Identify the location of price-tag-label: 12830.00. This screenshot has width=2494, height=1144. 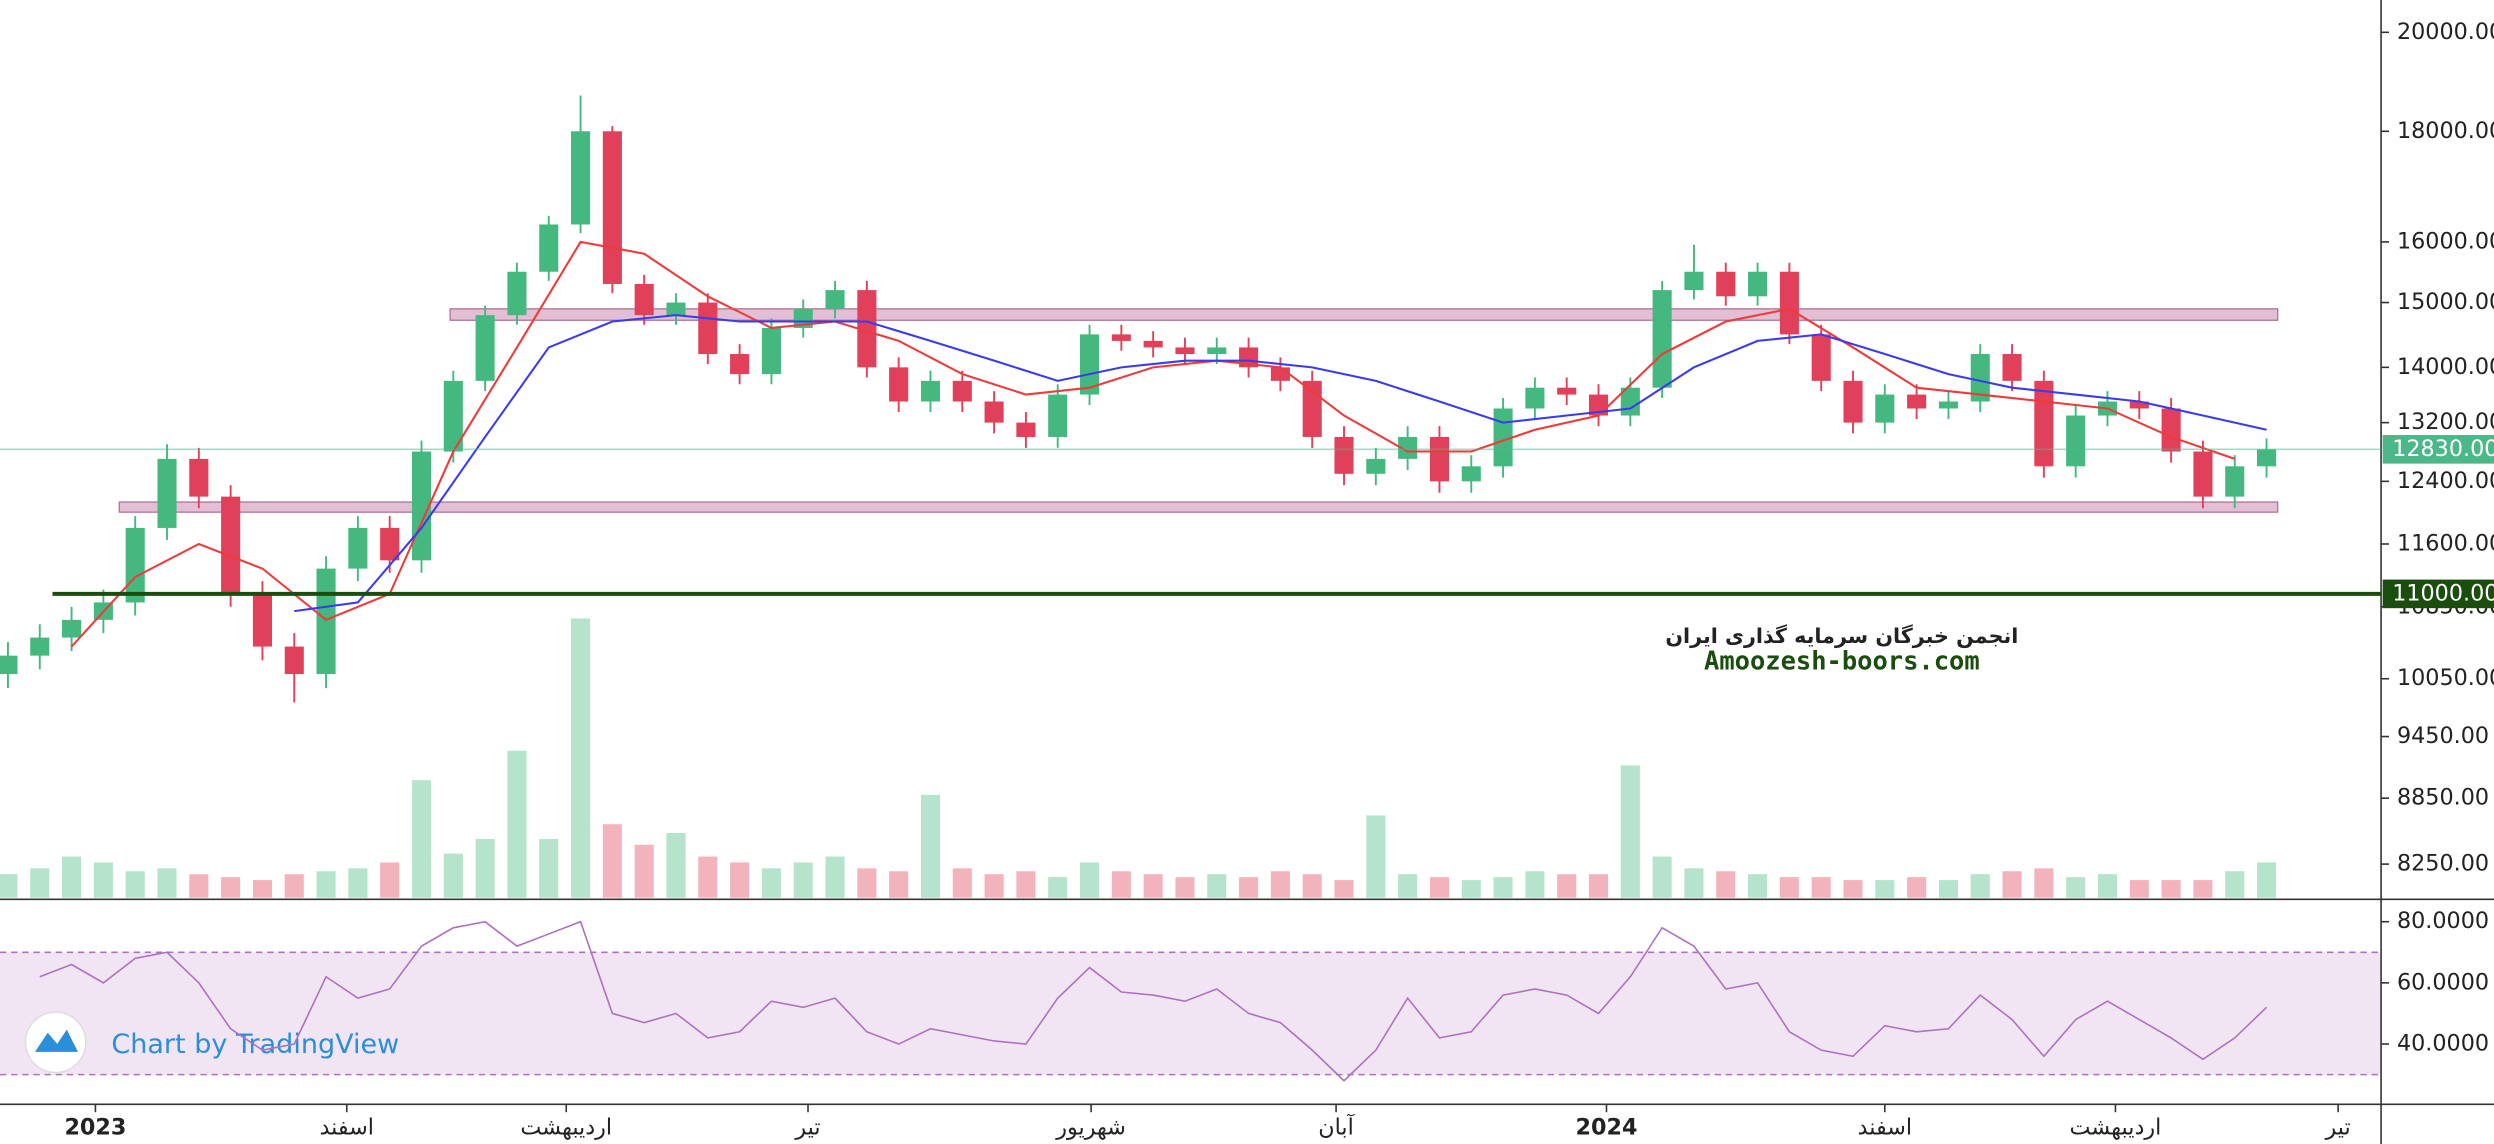
(2443, 449).